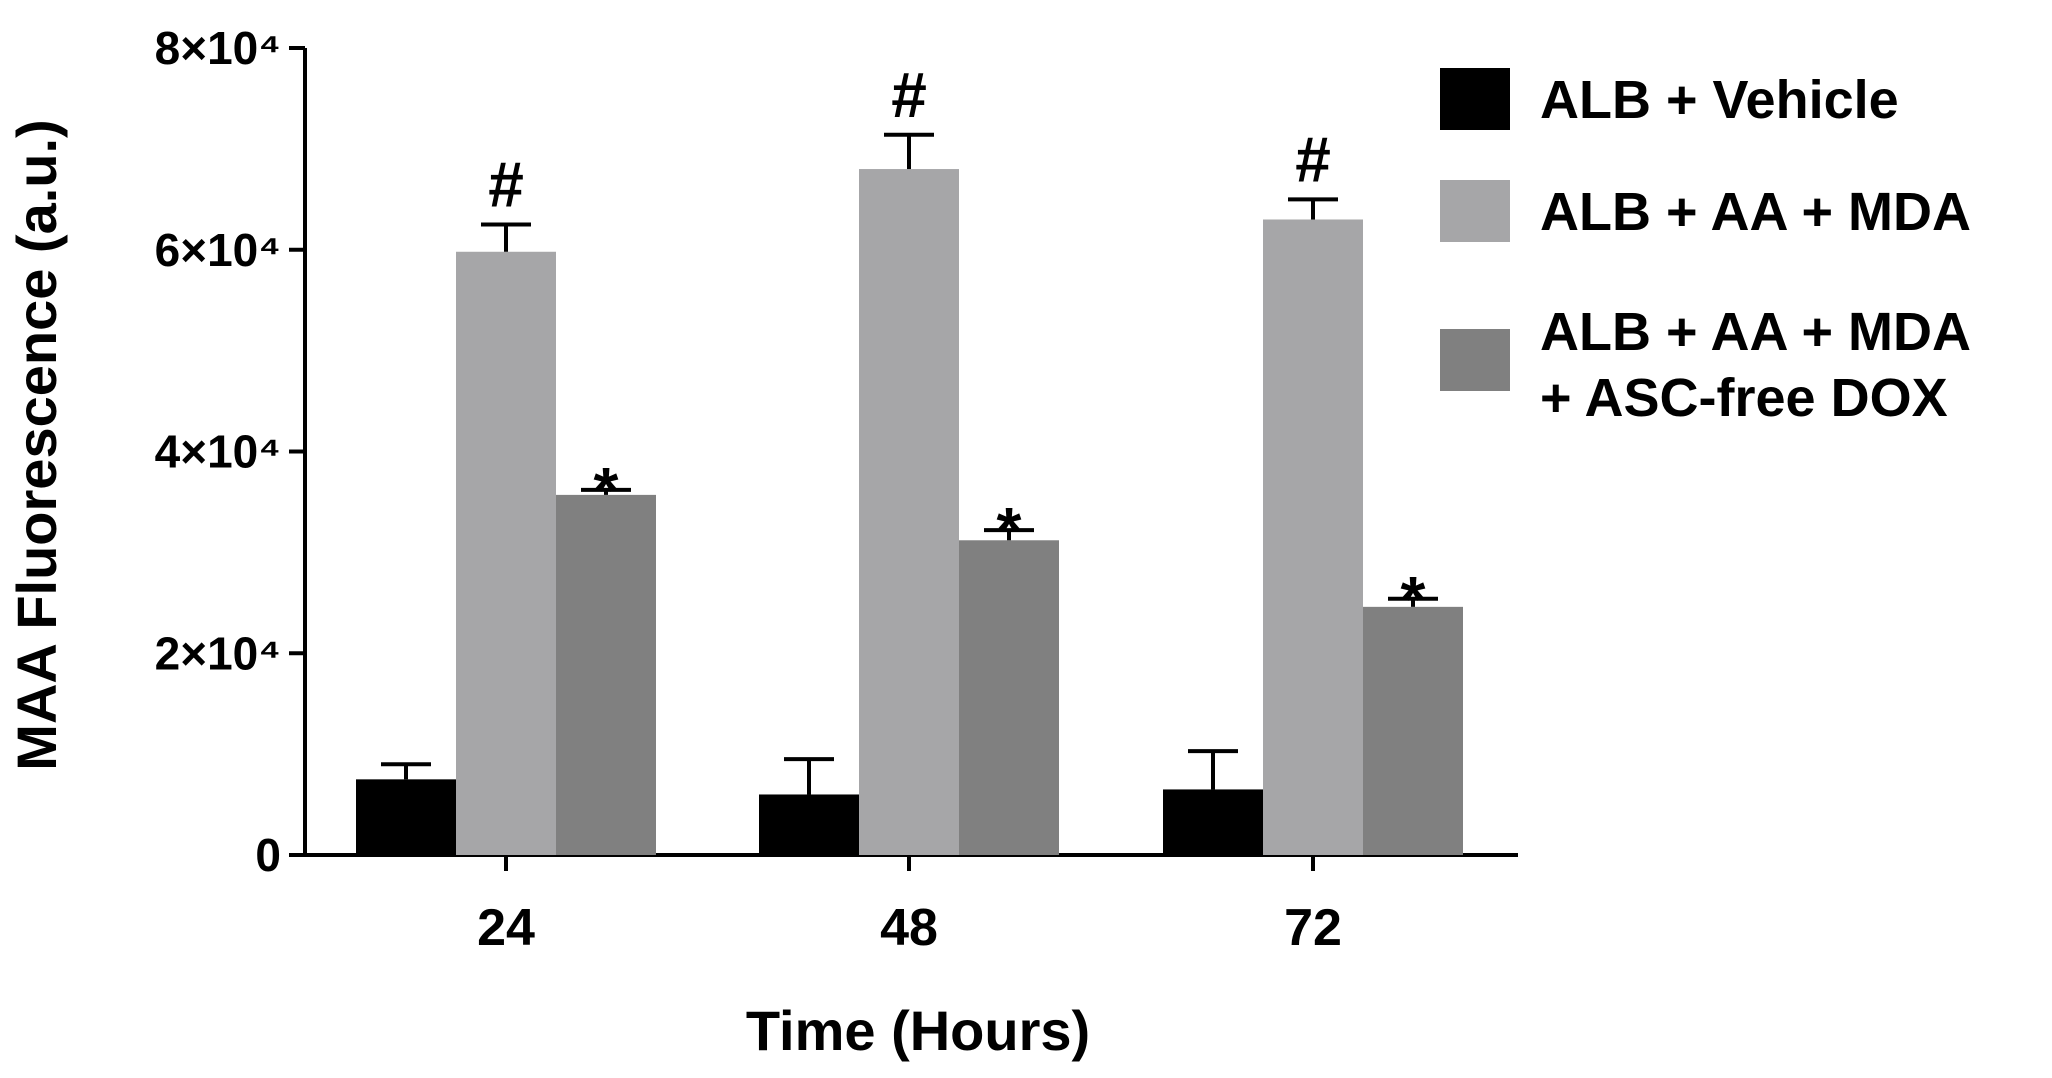 The height and width of the screenshot is (1078, 2052). I want to click on x-axis-title: Time (Hours), so click(918, 1030).